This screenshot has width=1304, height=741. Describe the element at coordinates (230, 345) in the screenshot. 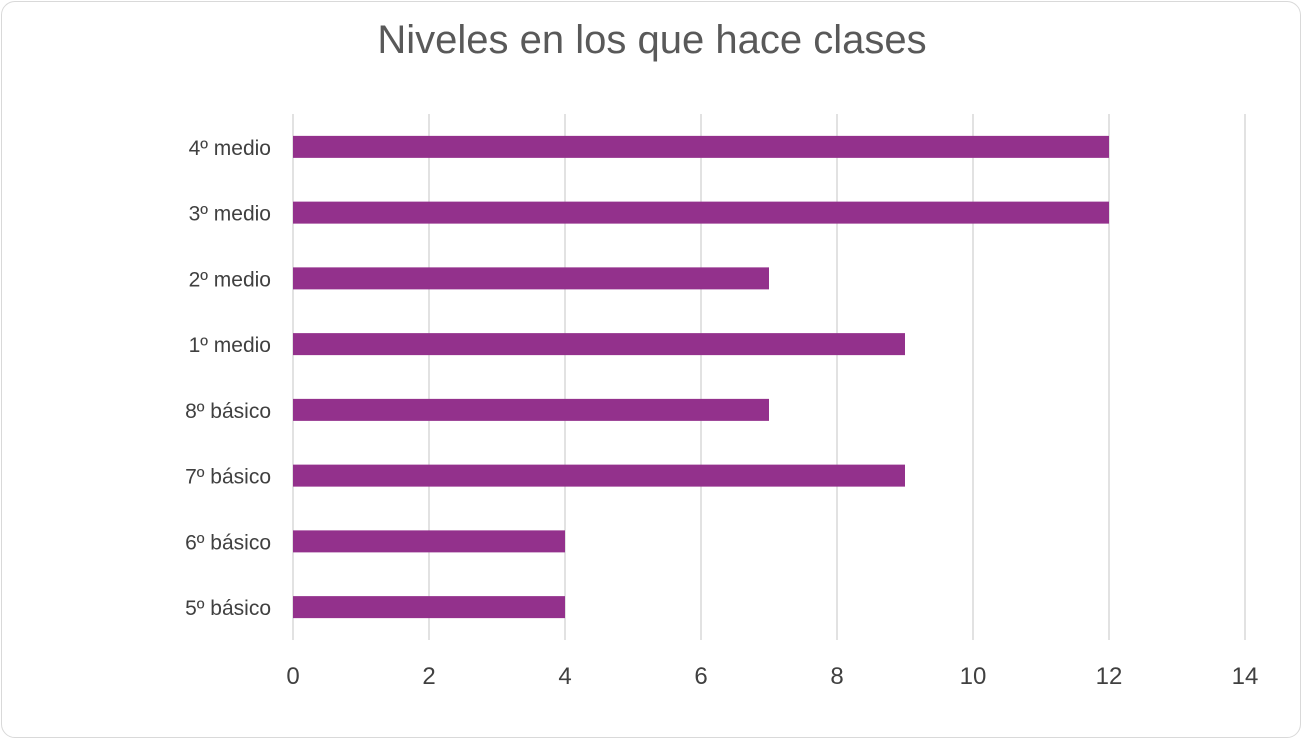

I see `category-label: 1º medio` at that location.